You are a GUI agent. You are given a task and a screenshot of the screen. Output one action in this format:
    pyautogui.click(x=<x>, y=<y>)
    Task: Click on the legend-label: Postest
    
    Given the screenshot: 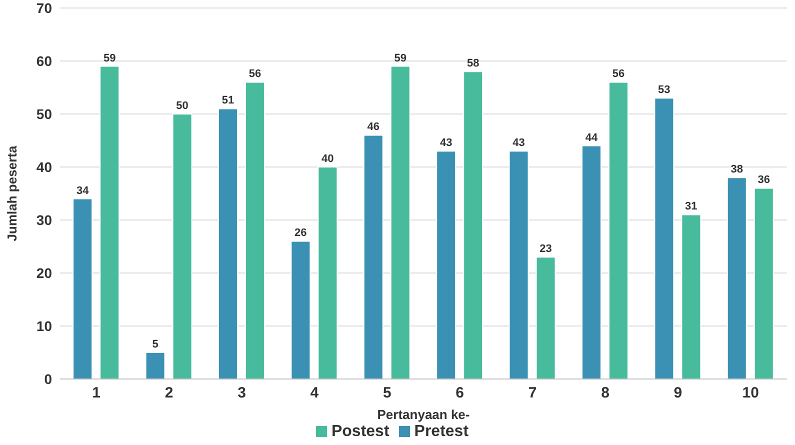 What is the action you would take?
    pyautogui.click(x=360, y=431)
    